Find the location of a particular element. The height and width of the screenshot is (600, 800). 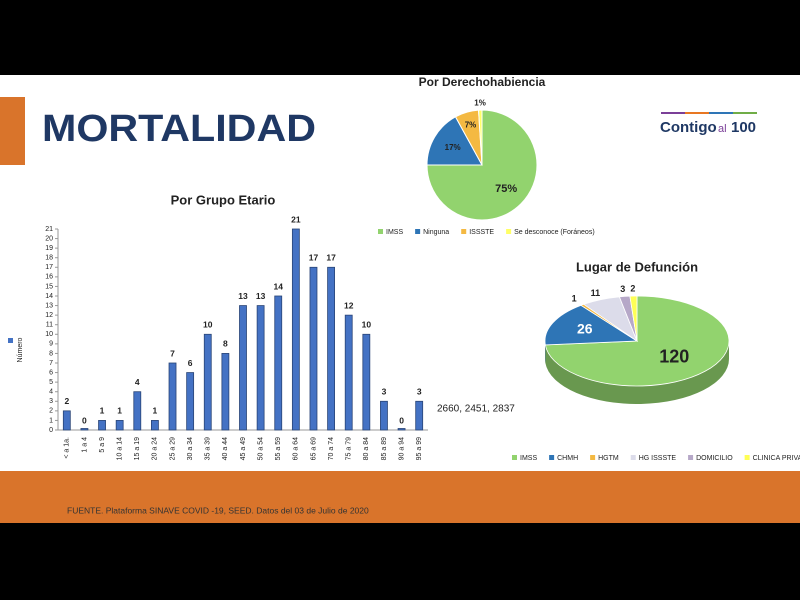

y-tick-label: 15 is located at coordinates (49, 286).